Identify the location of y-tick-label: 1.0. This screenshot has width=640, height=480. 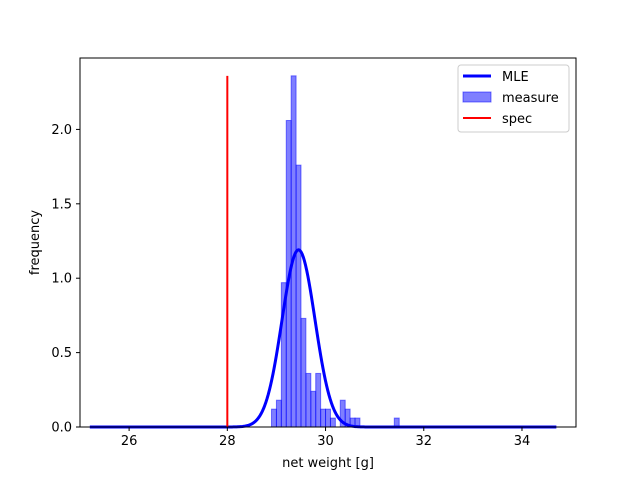
(61, 279).